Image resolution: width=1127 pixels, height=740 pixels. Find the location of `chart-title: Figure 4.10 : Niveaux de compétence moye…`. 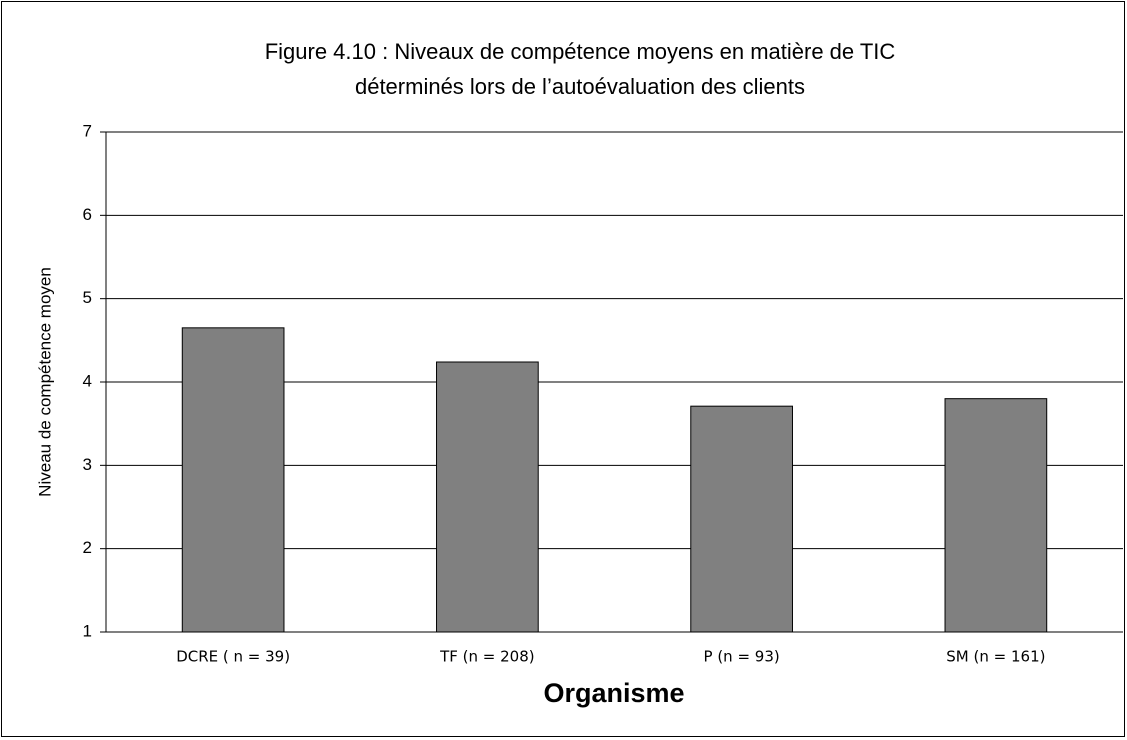

chart-title: Figure 4.10 : Niveaux de compétence moye… is located at coordinates (580, 51).